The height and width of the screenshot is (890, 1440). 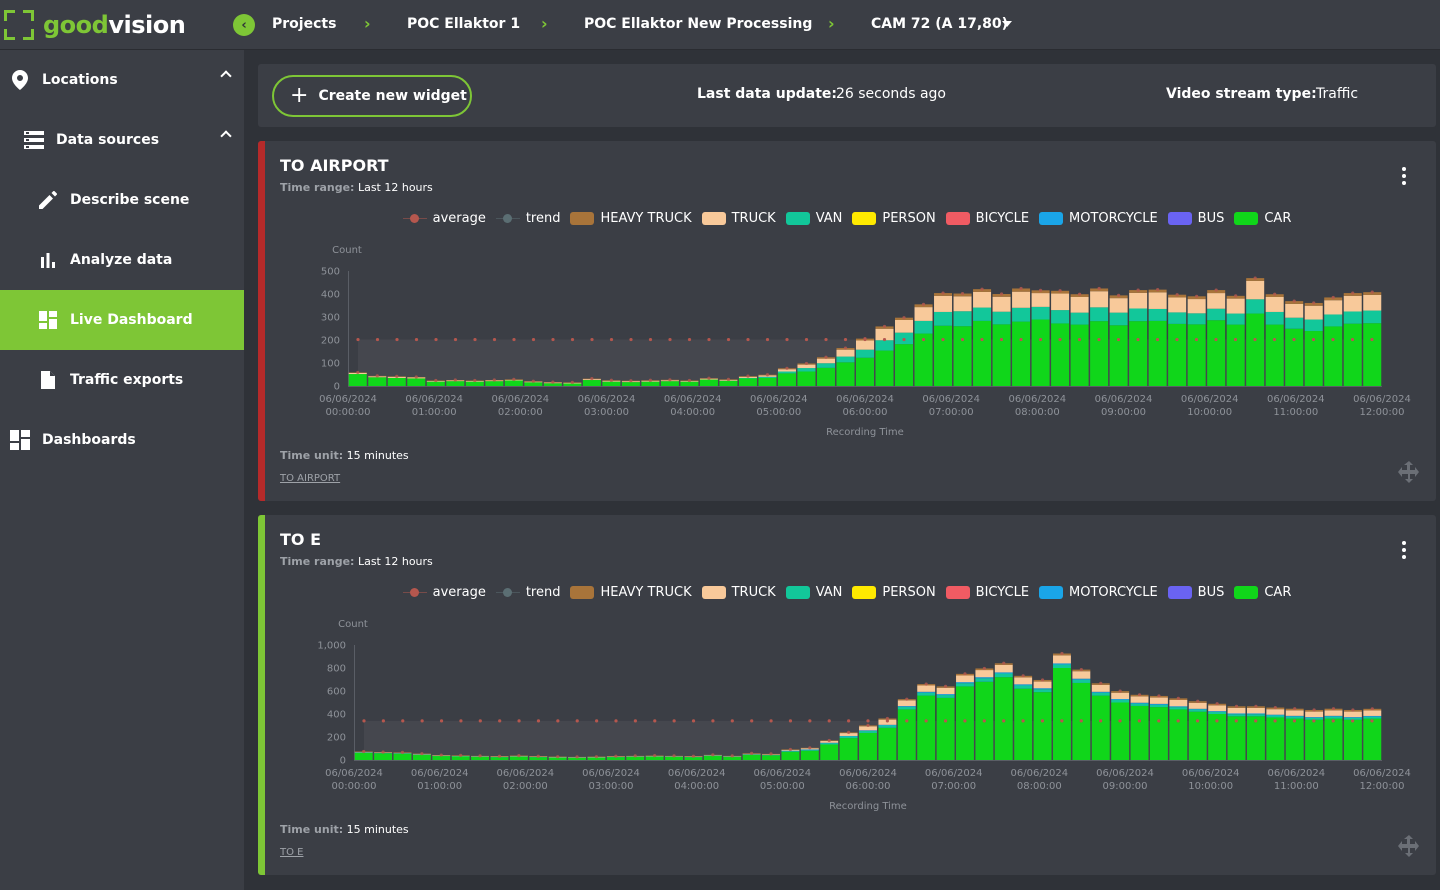 What do you see at coordinates (1007, 24) in the screenshot?
I see `caret-down-icon` at bounding box center [1007, 24].